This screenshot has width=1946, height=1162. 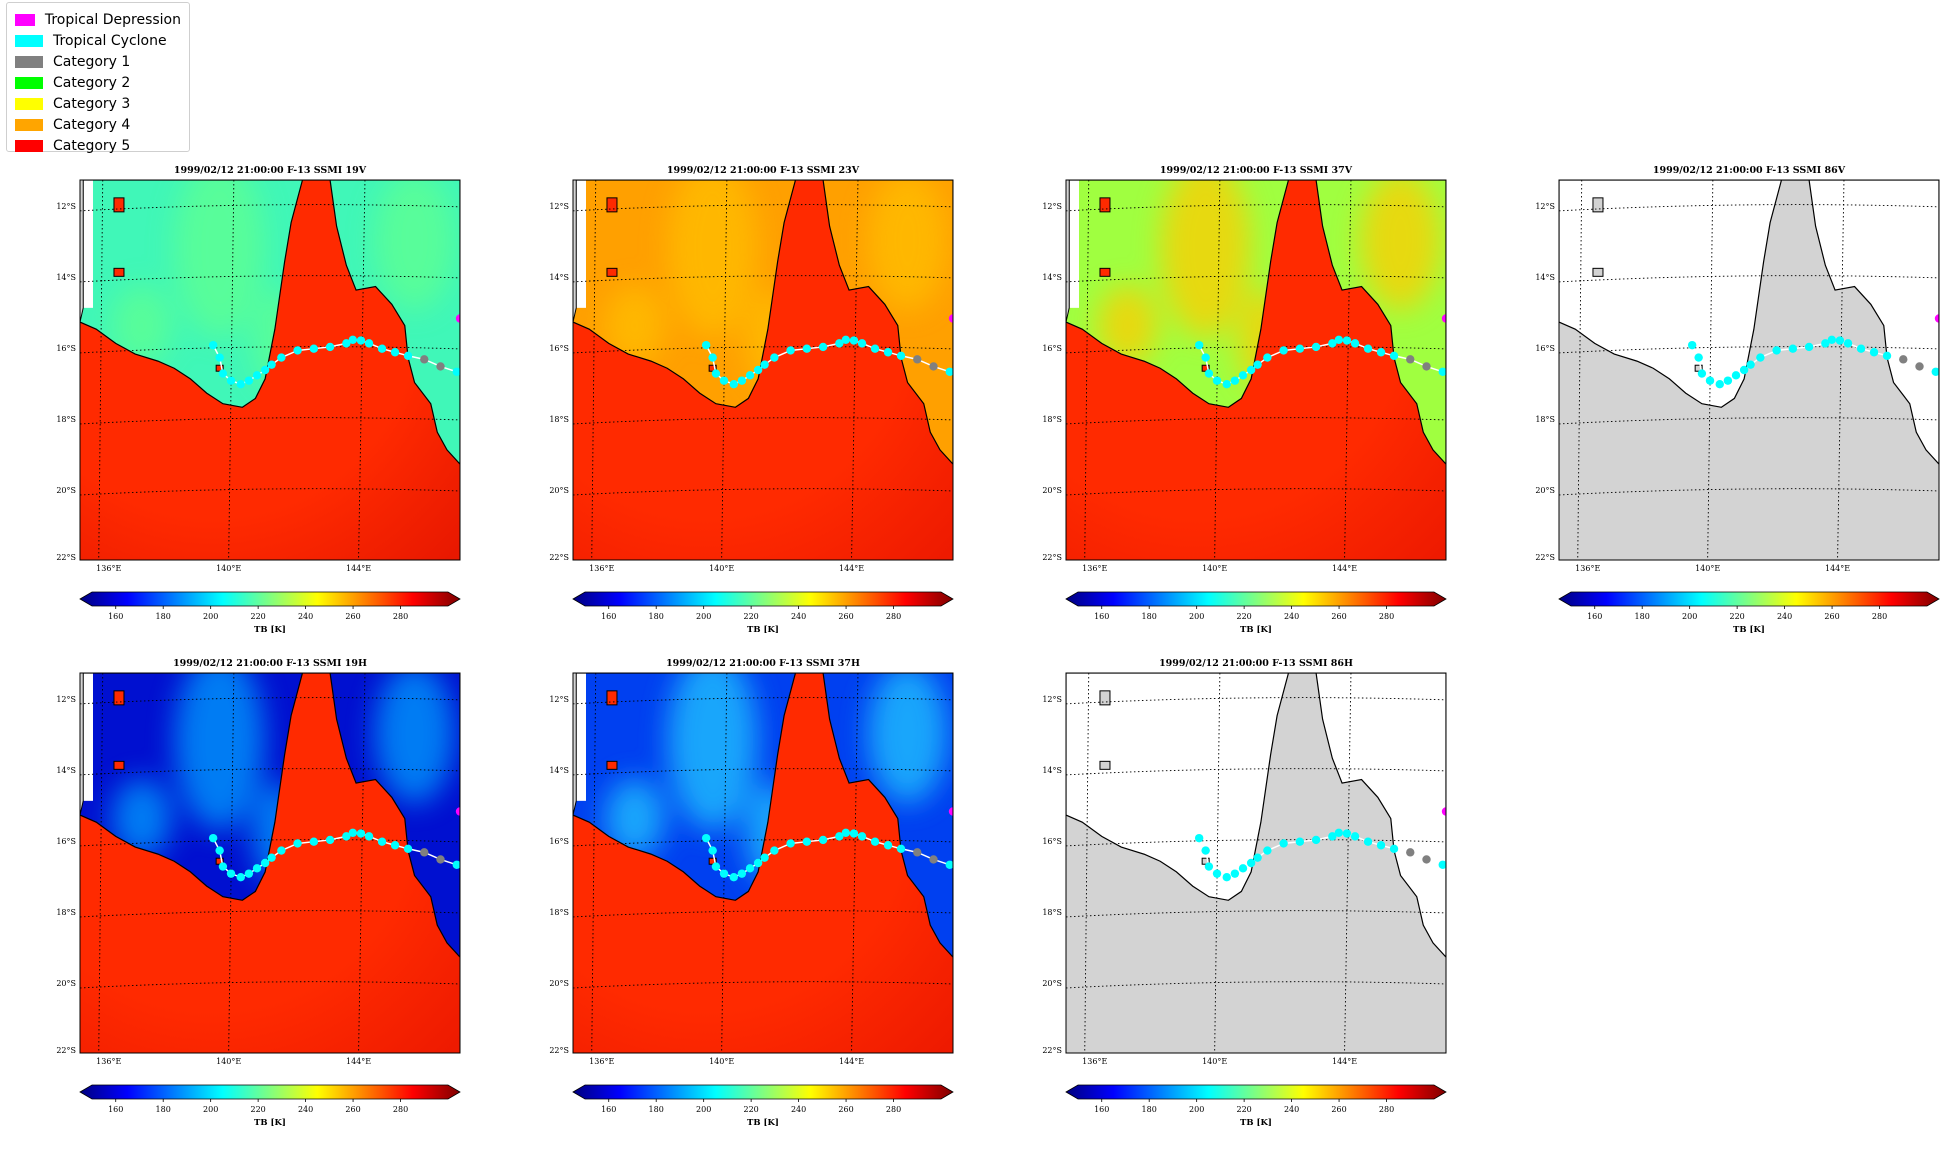 What do you see at coordinates (763, 323) in the screenshot?
I see `coastline` at bounding box center [763, 323].